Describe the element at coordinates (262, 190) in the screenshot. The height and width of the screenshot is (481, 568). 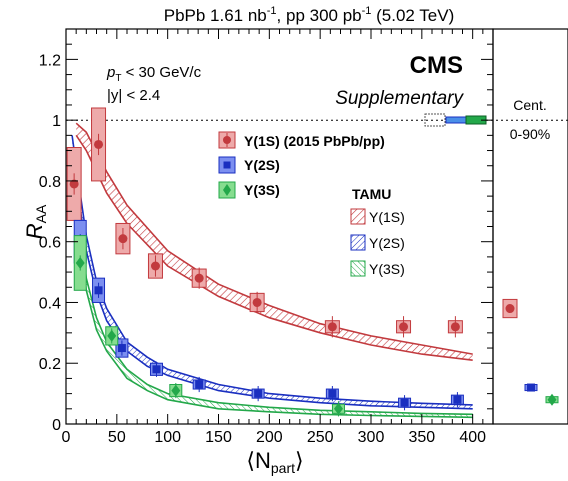
I see `legend-label-ups3s: Υ(3S)` at that location.